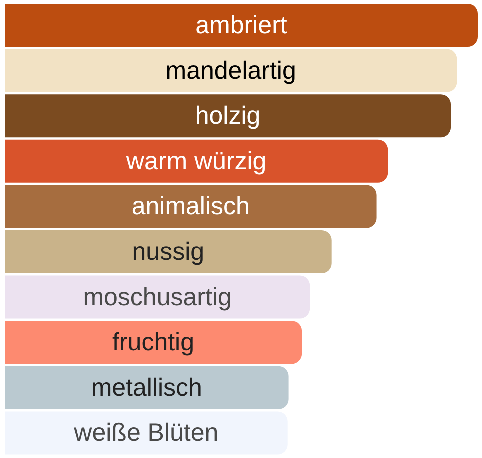 Image resolution: width=482 pixels, height=458 pixels. I want to click on y-tick-label: moschusartig, so click(157, 297).